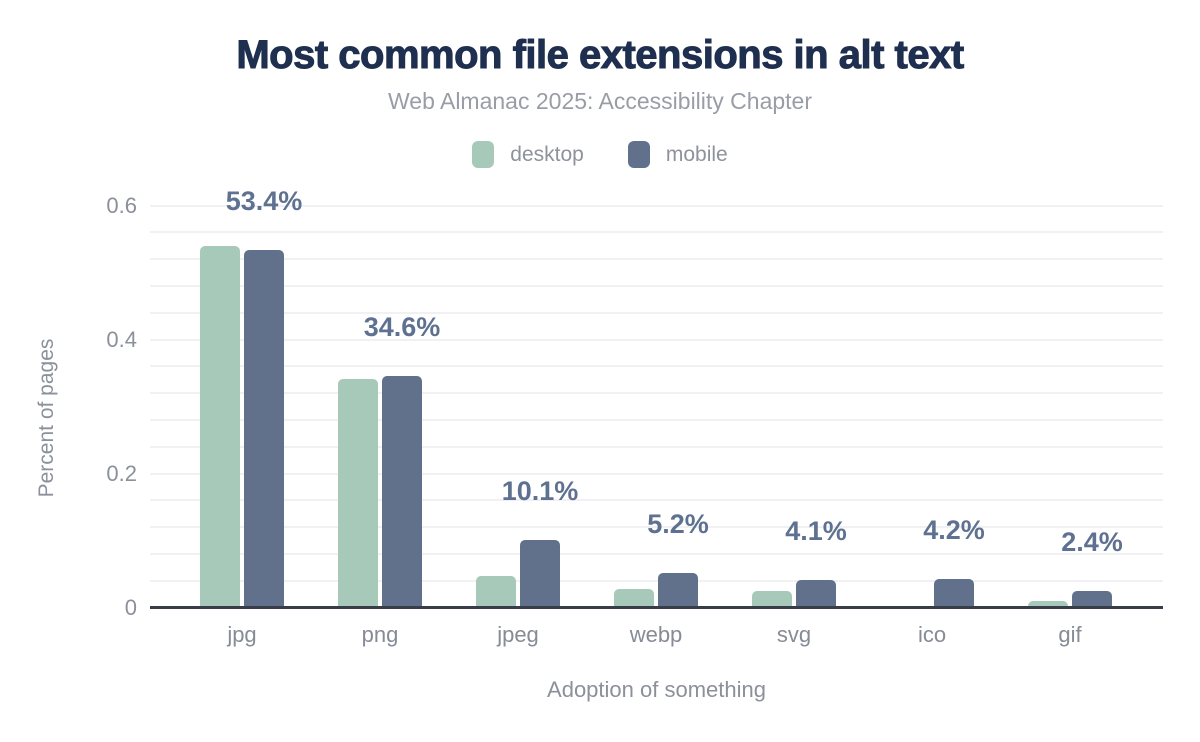 Image resolution: width=1200 pixels, height=742 pixels. Describe the element at coordinates (932, 634) in the screenshot. I see `x-tick-label: ico` at that location.